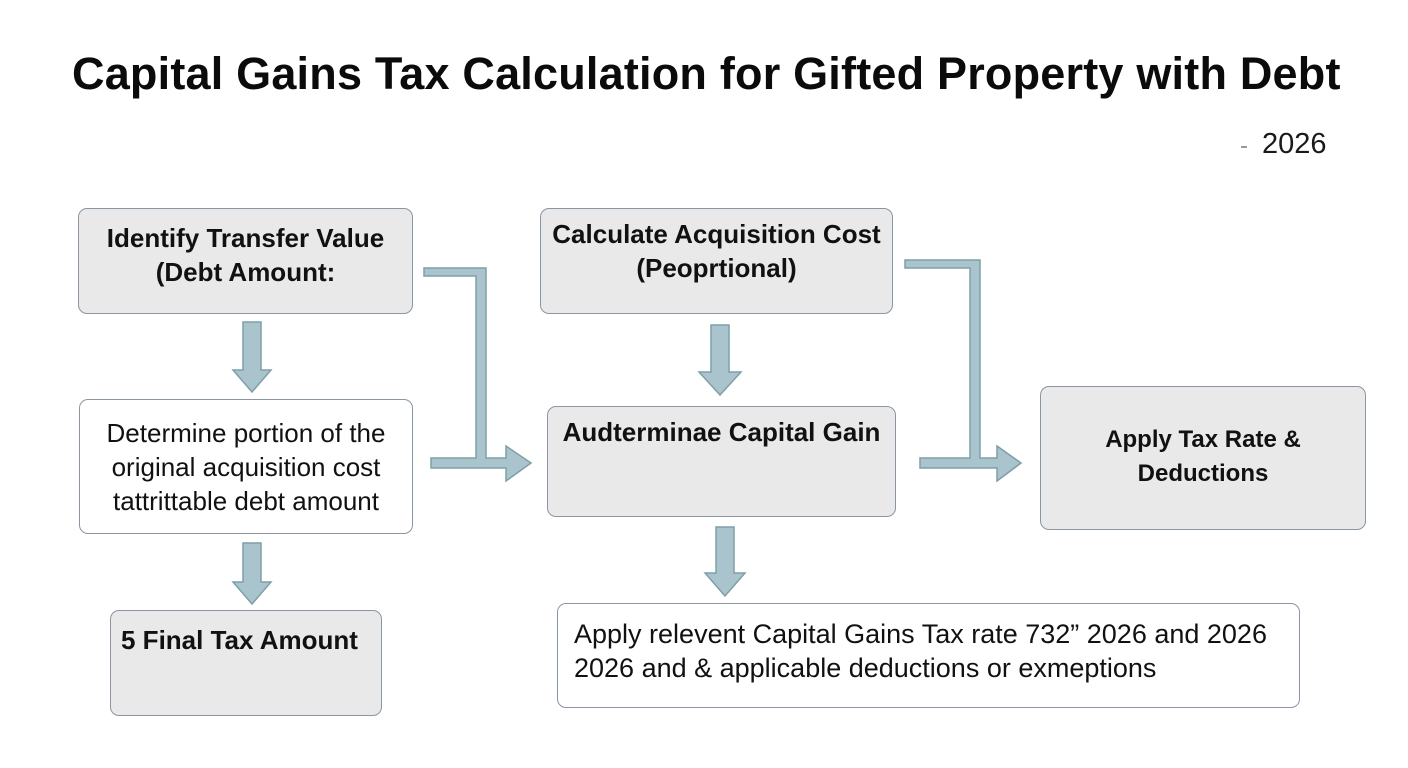 This screenshot has width=1408, height=768. Describe the element at coordinates (721, 461) in the screenshot. I see `capital-gain-box: Audterminae Capital Gain` at that location.